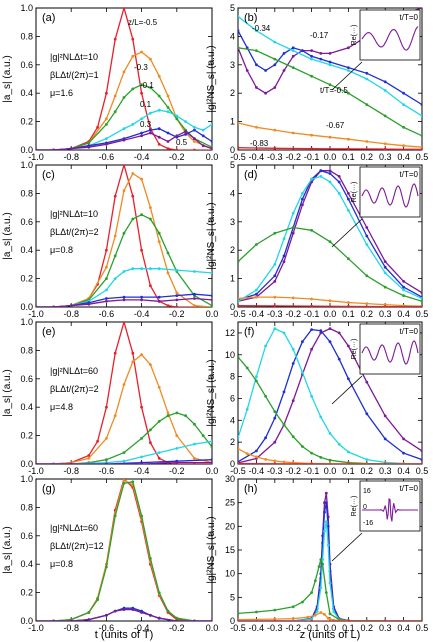 The height and width of the screenshot is (642, 433). Describe the element at coordinates (403, 157) in the screenshot. I see `x-tick-label: 0.4` at that location.